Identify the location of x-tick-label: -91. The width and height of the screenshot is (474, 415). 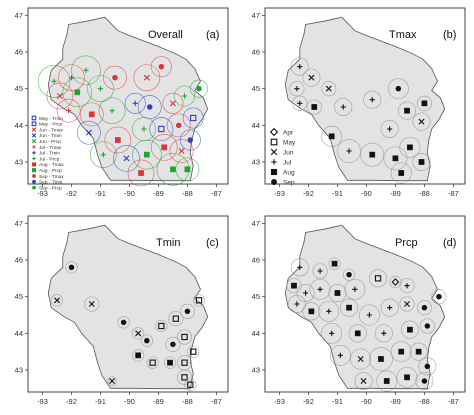
(100, 193).